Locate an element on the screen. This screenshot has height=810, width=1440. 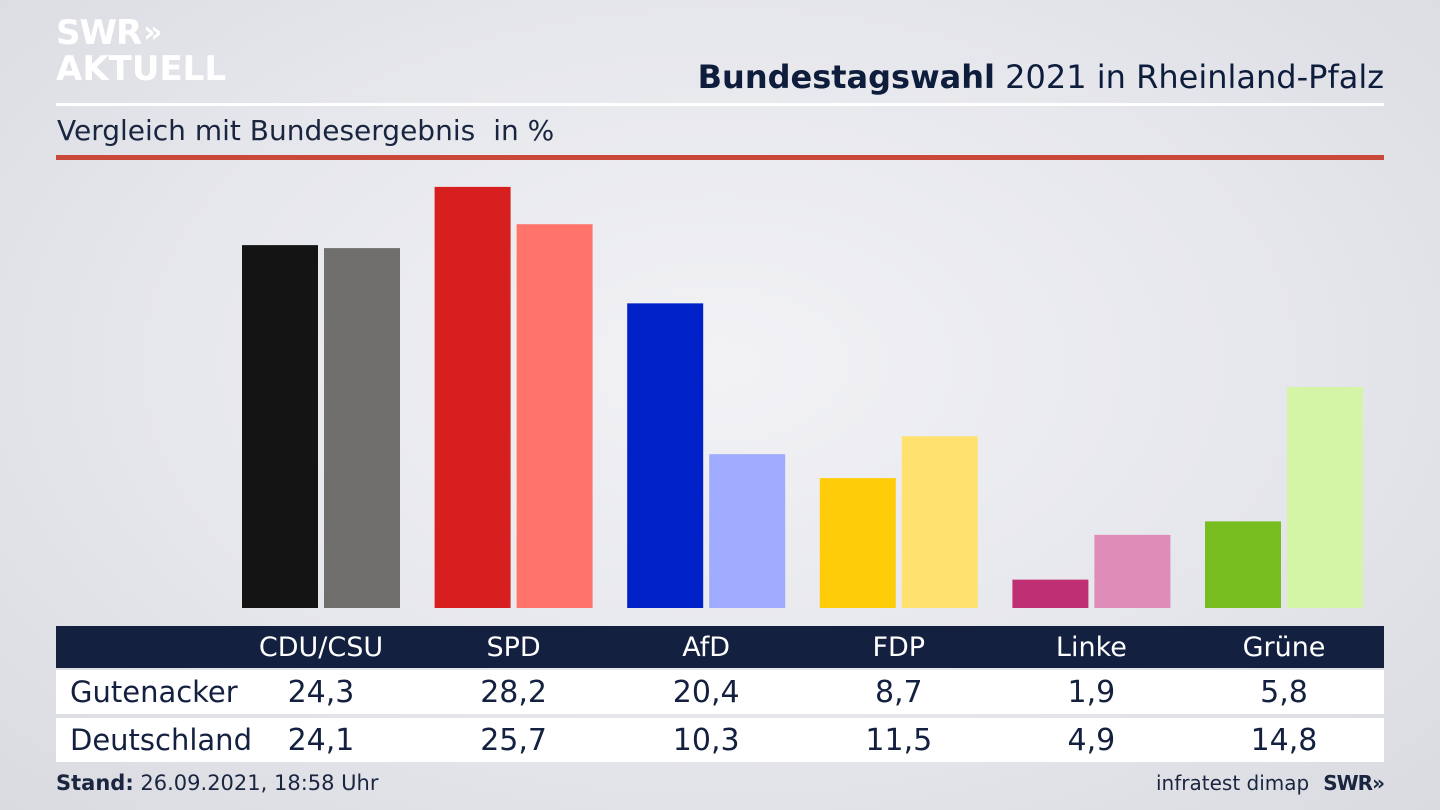
unit-label: in % is located at coordinates (524, 130).